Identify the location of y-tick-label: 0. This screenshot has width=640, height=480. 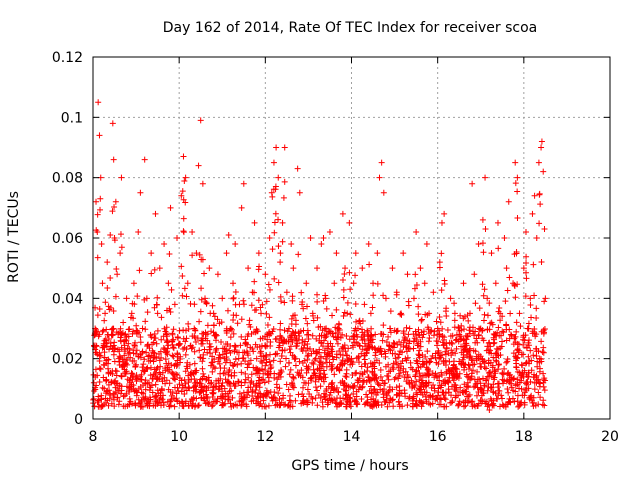
(78, 420).